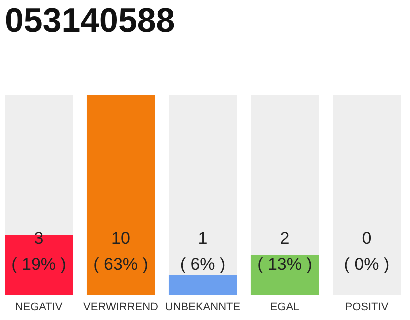 The width and height of the screenshot is (410, 320). I want to click on chart-title: 053140588, so click(90, 21).